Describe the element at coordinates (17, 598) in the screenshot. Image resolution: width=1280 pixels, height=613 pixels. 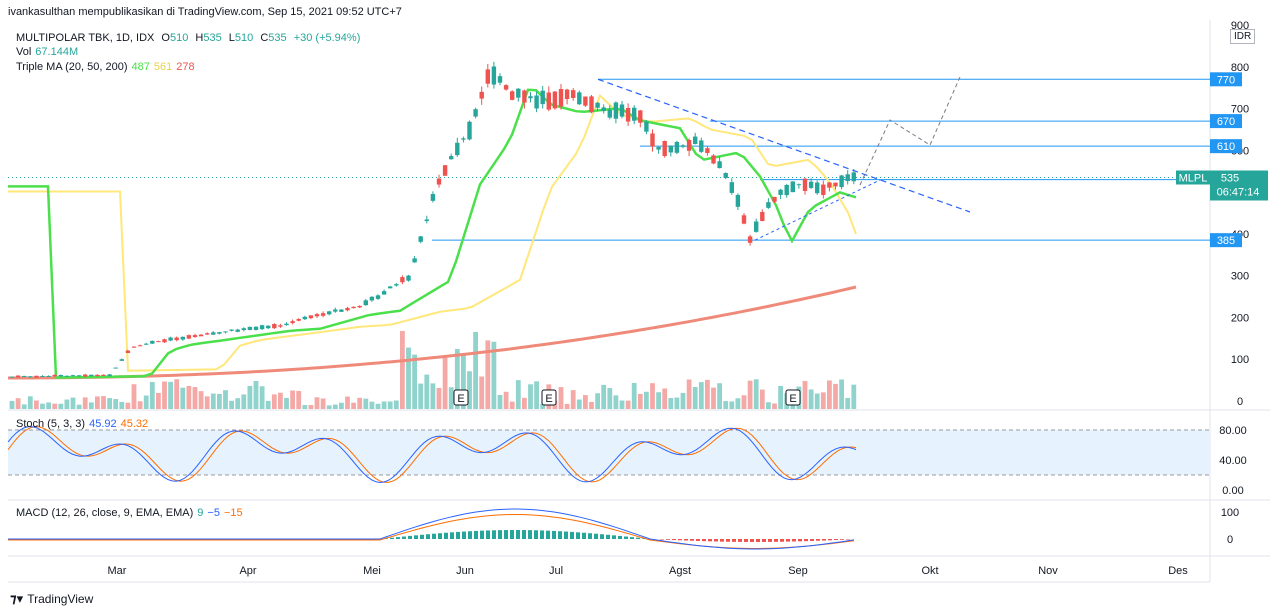
I see `tradingview-logo-icon: ⁊▾` at that location.